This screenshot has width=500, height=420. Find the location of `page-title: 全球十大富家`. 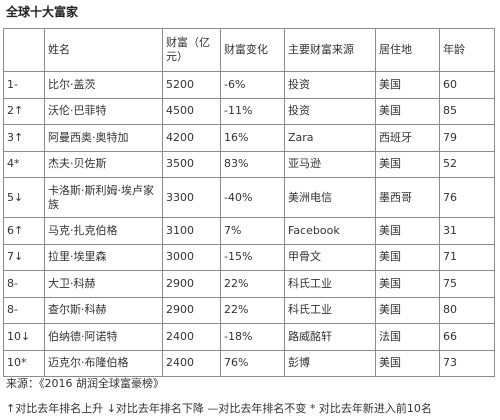

page-title: 全球十大富家 is located at coordinates (42, 12).